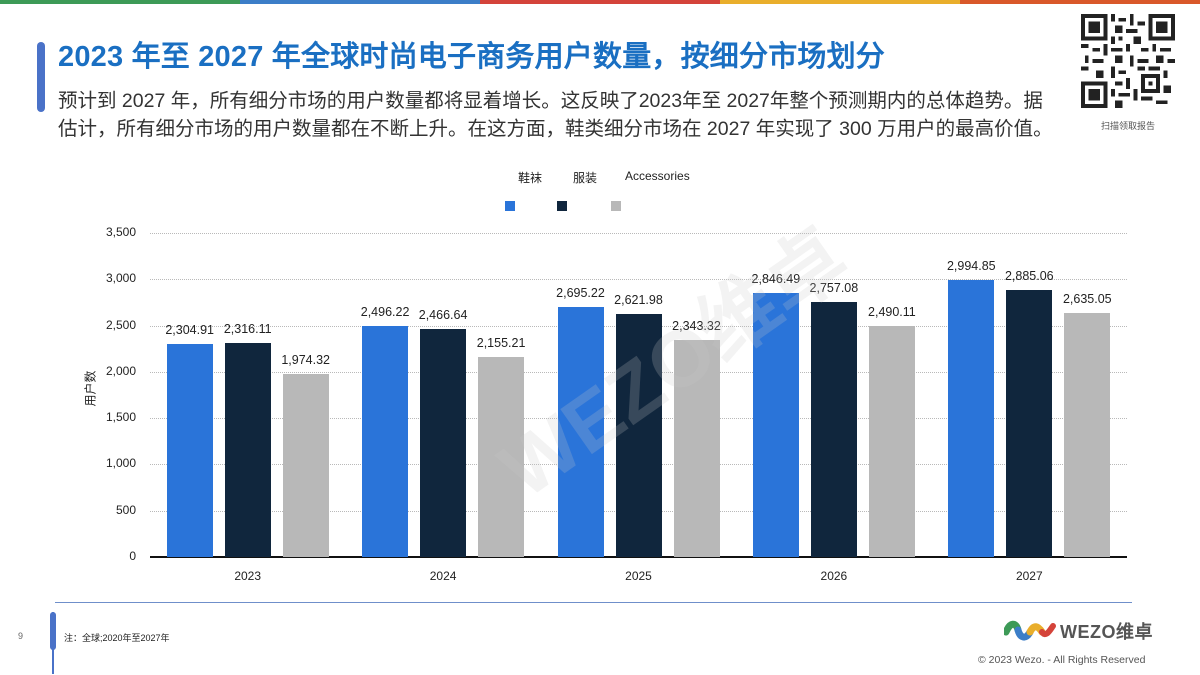 The image size is (1200, 675). Describe the element at coordinates (443, 576) in the screenshot. I see `x-tick-label: 2024` at that location.